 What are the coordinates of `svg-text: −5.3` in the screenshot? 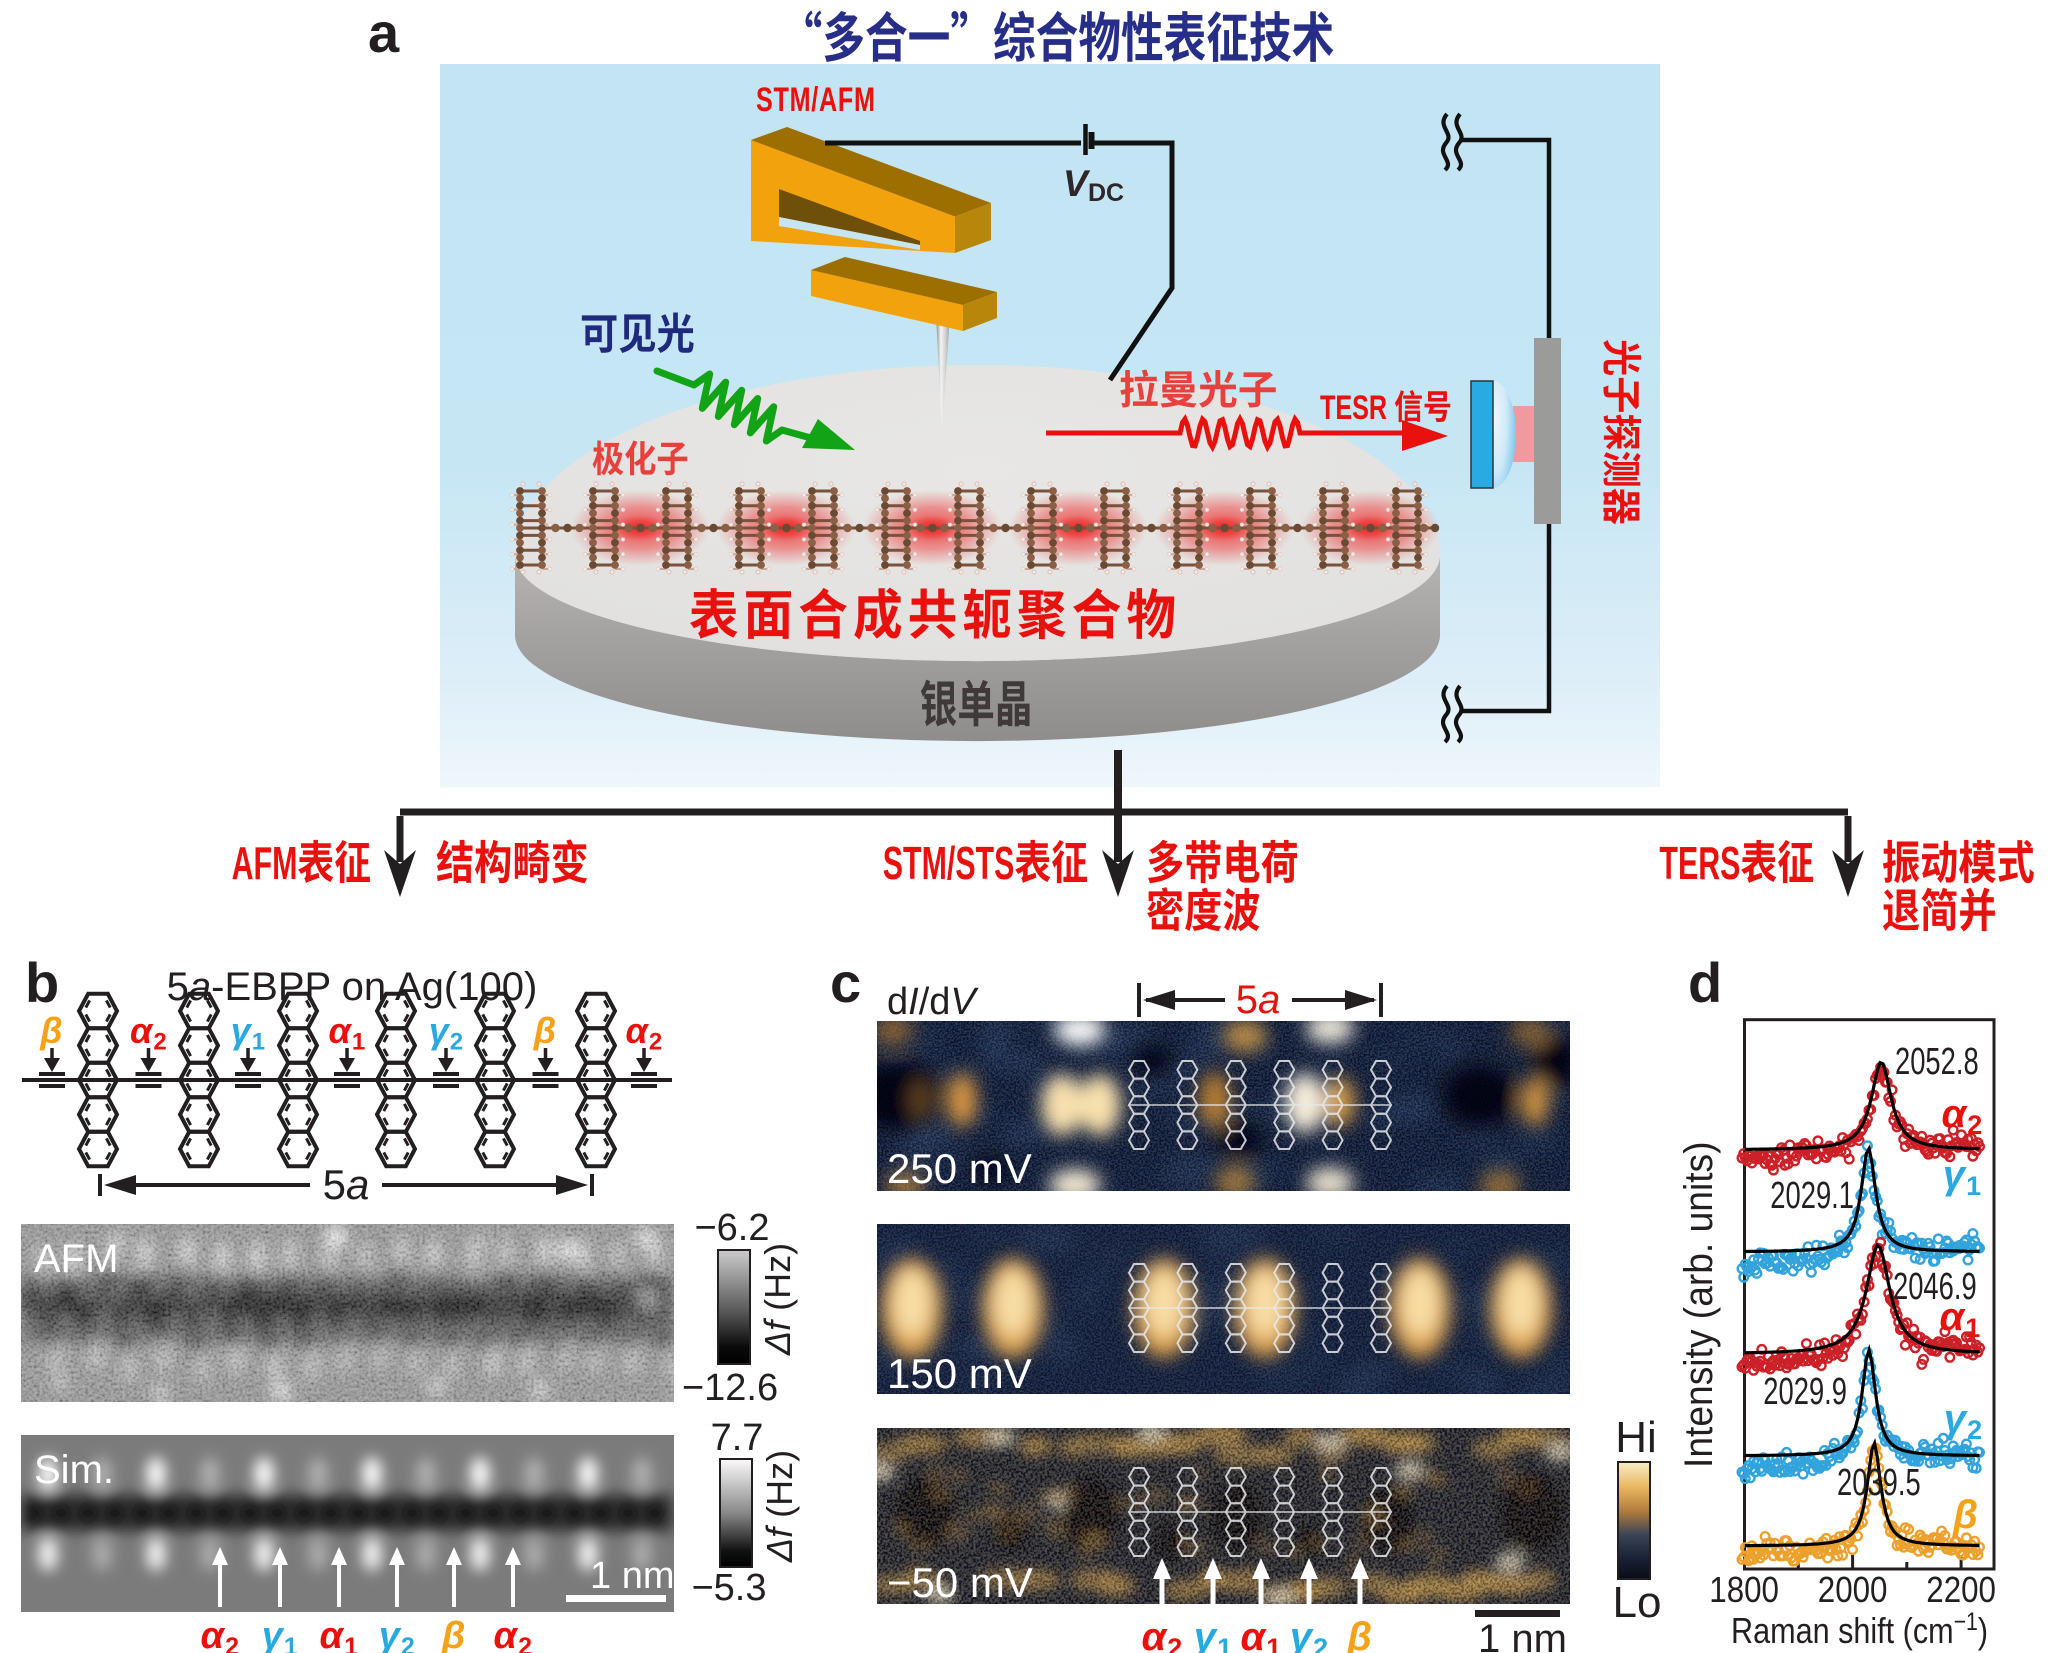 It's located at (728, 1588).